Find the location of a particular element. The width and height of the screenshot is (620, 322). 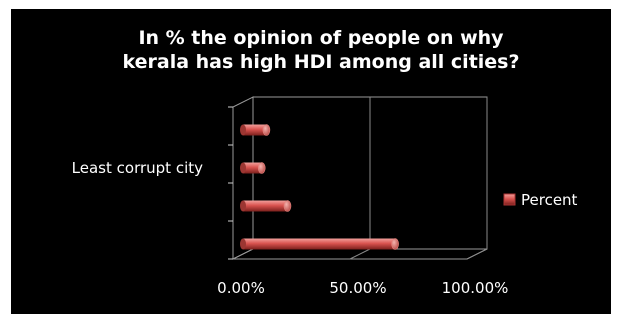

bars-group is located at coordinates (319, 187).